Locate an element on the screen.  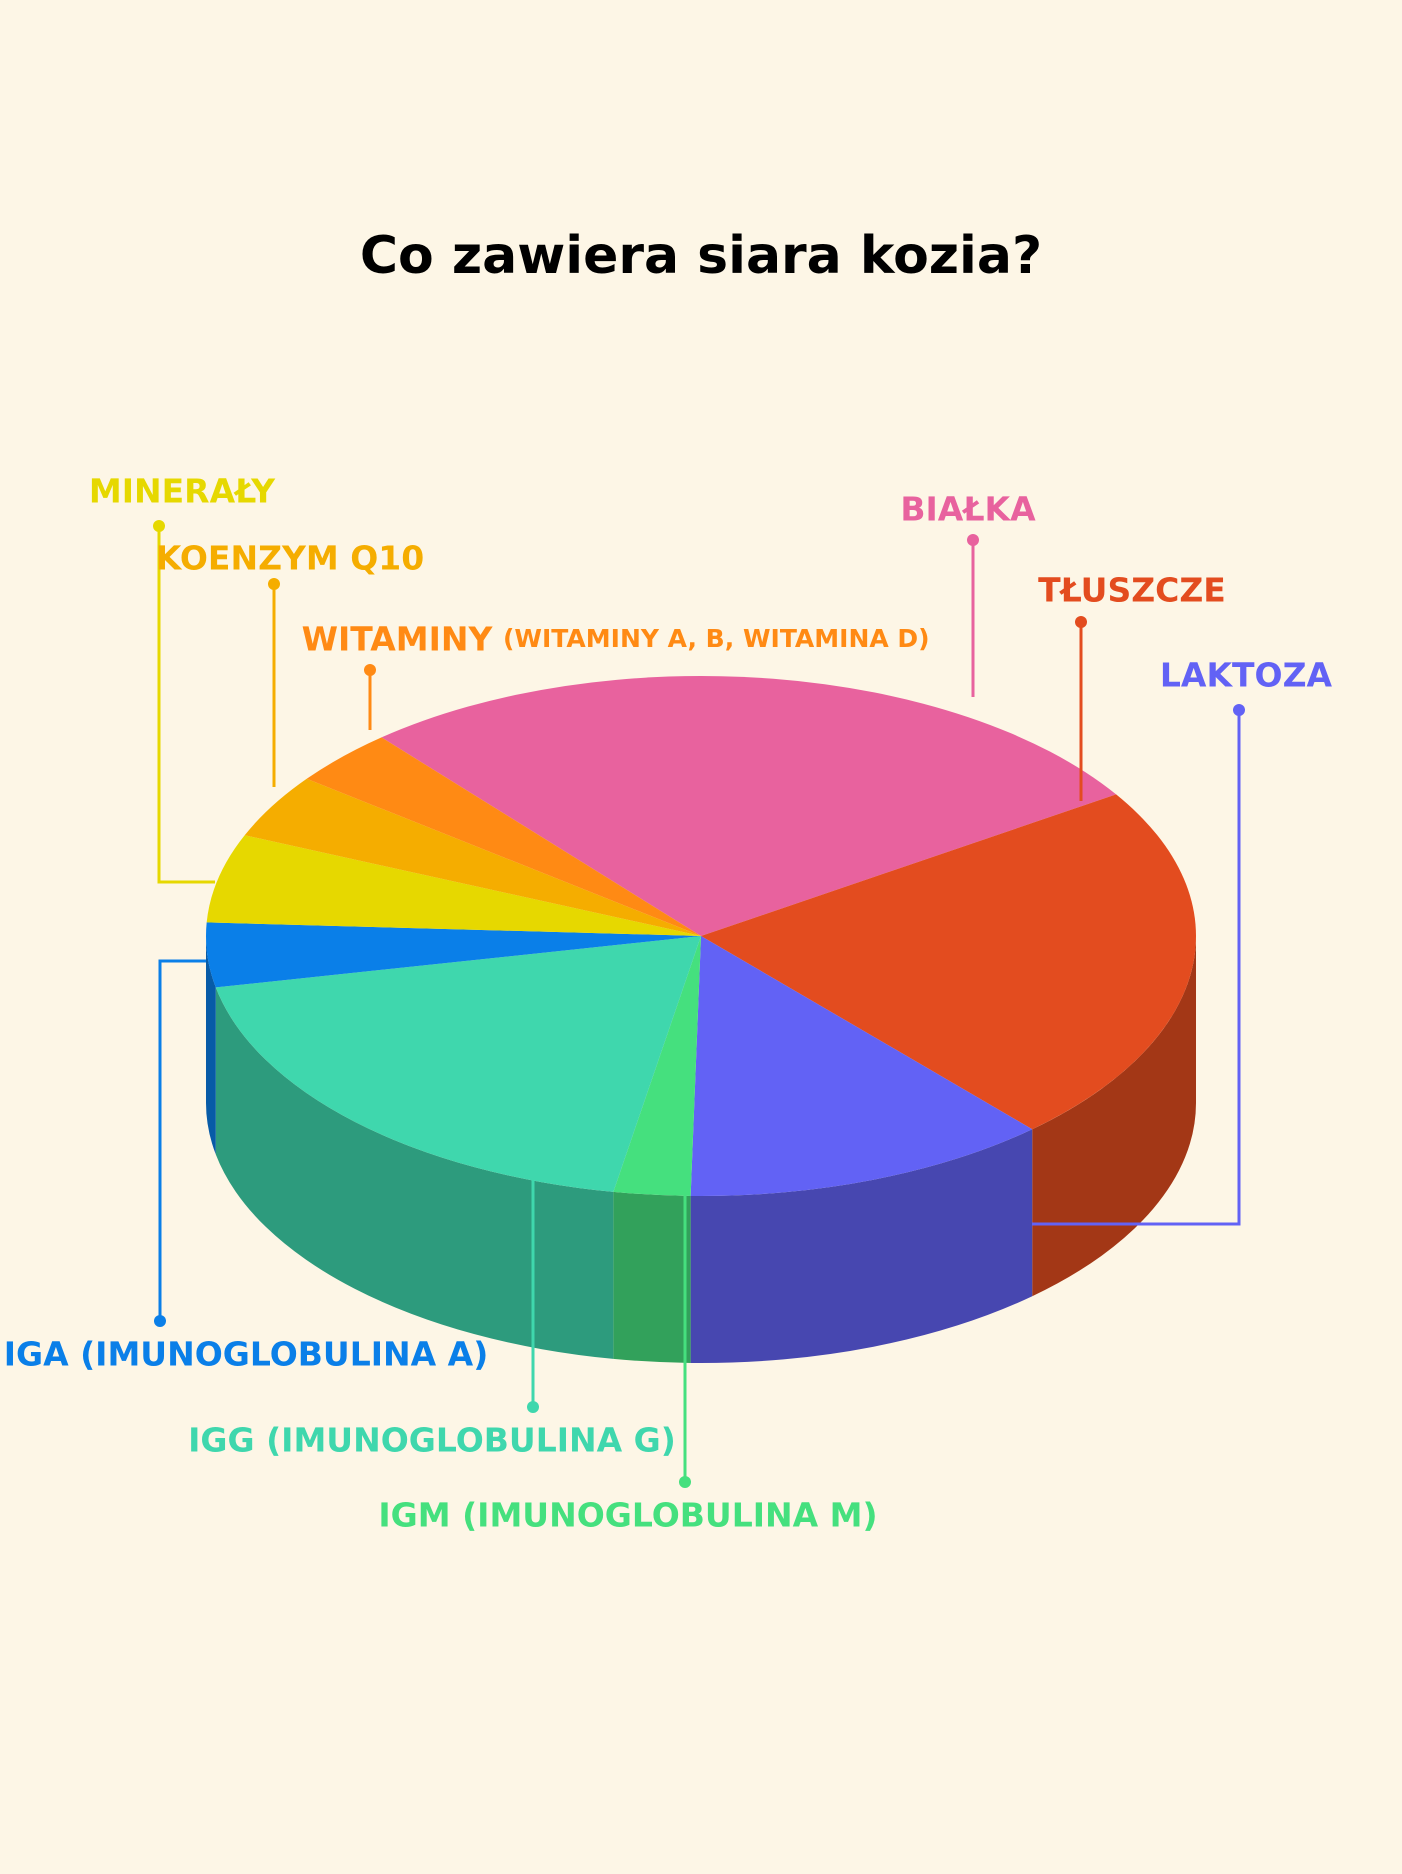
annotation: (WITAMINY A, B, WITAMINA D) is located at coordinates (716, 638).